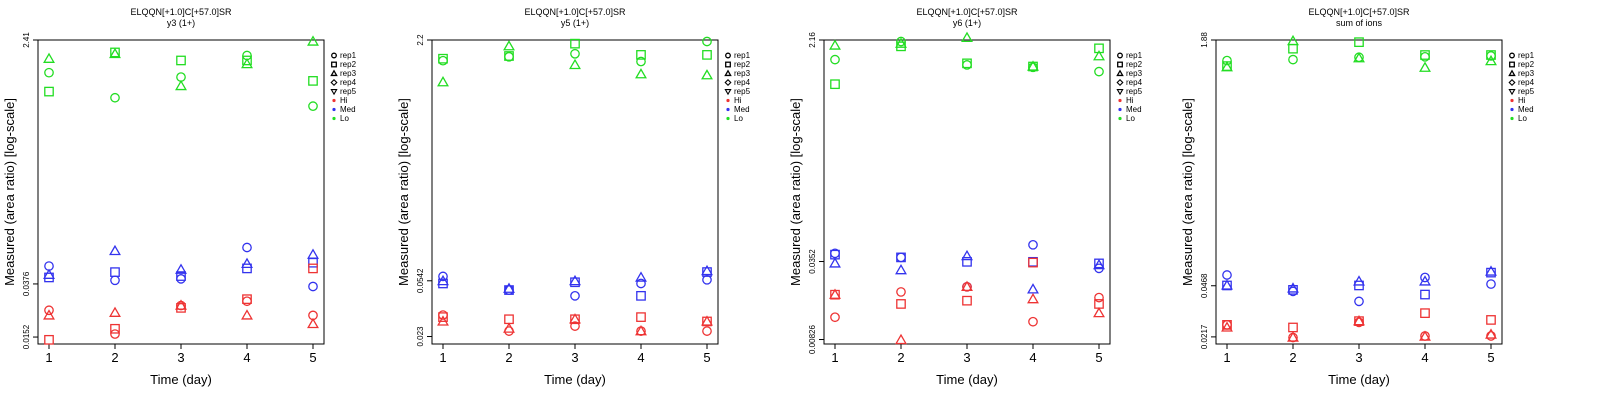  Describe the element at coordinates (967, 23) in the screenshot. I see `chart-subtitle: y6 (1+)` at that location.